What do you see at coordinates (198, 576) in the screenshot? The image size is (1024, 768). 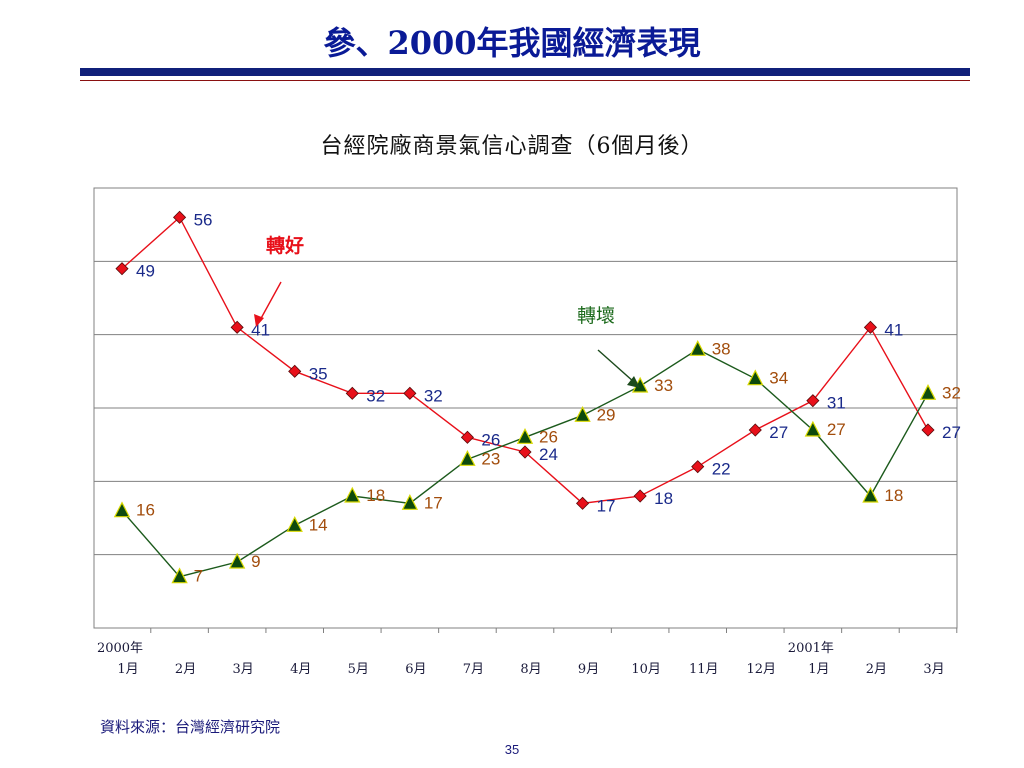 I see `data-label: 7` at bounding box center [198, 576].